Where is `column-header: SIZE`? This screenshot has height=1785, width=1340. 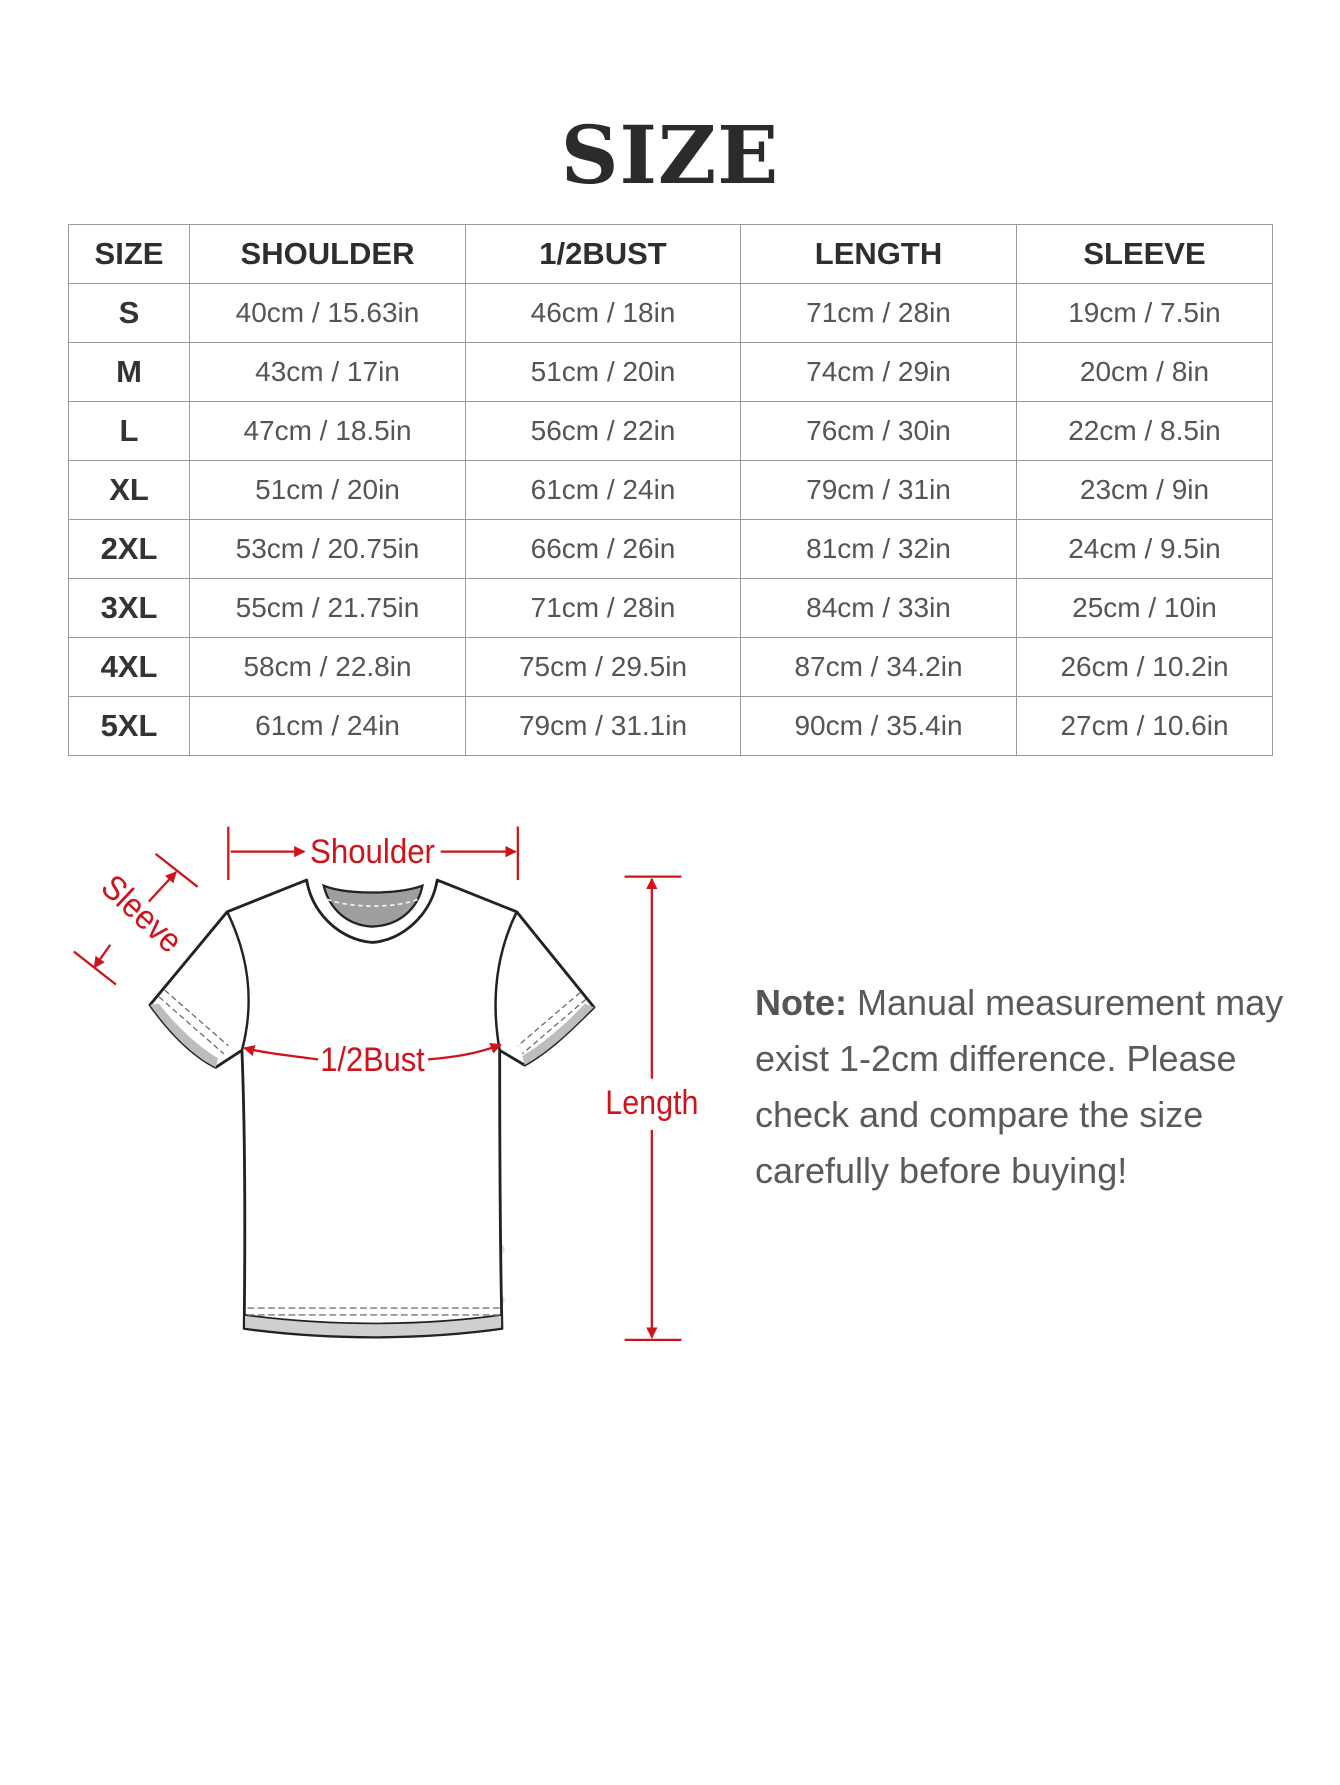
column-header: SIZE is located at coordinates (129, 254).